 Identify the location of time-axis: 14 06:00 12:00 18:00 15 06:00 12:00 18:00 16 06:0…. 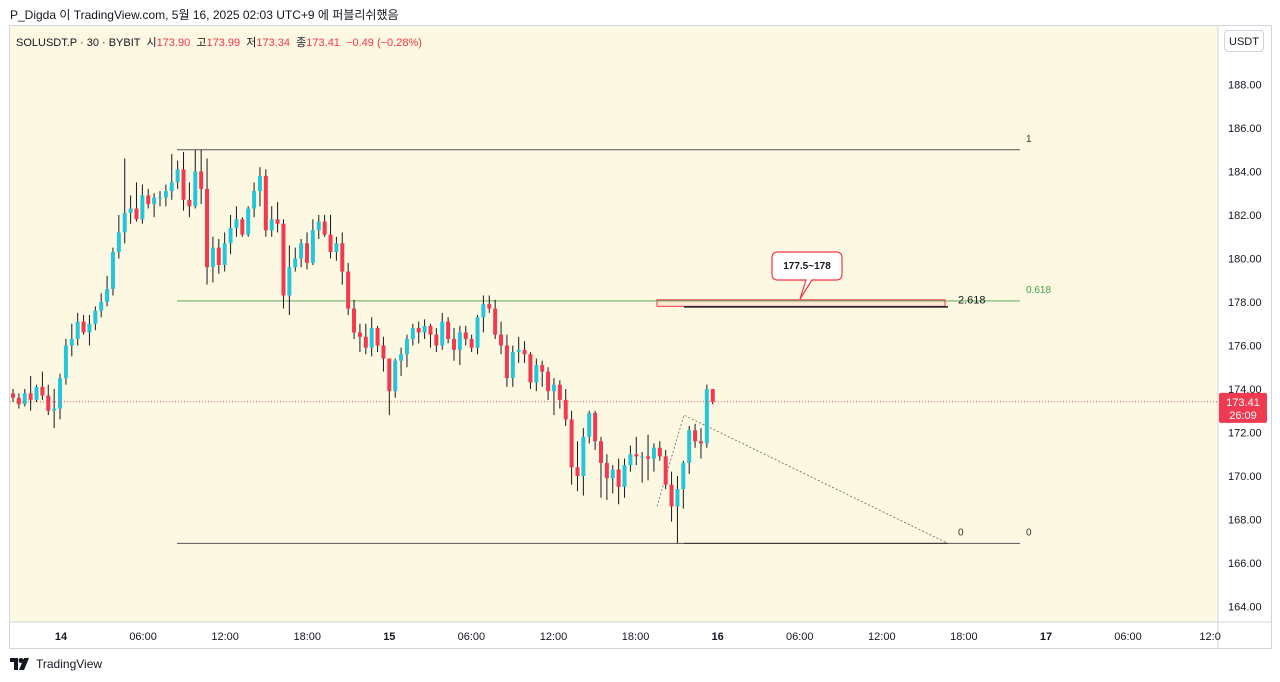
(638, 637).